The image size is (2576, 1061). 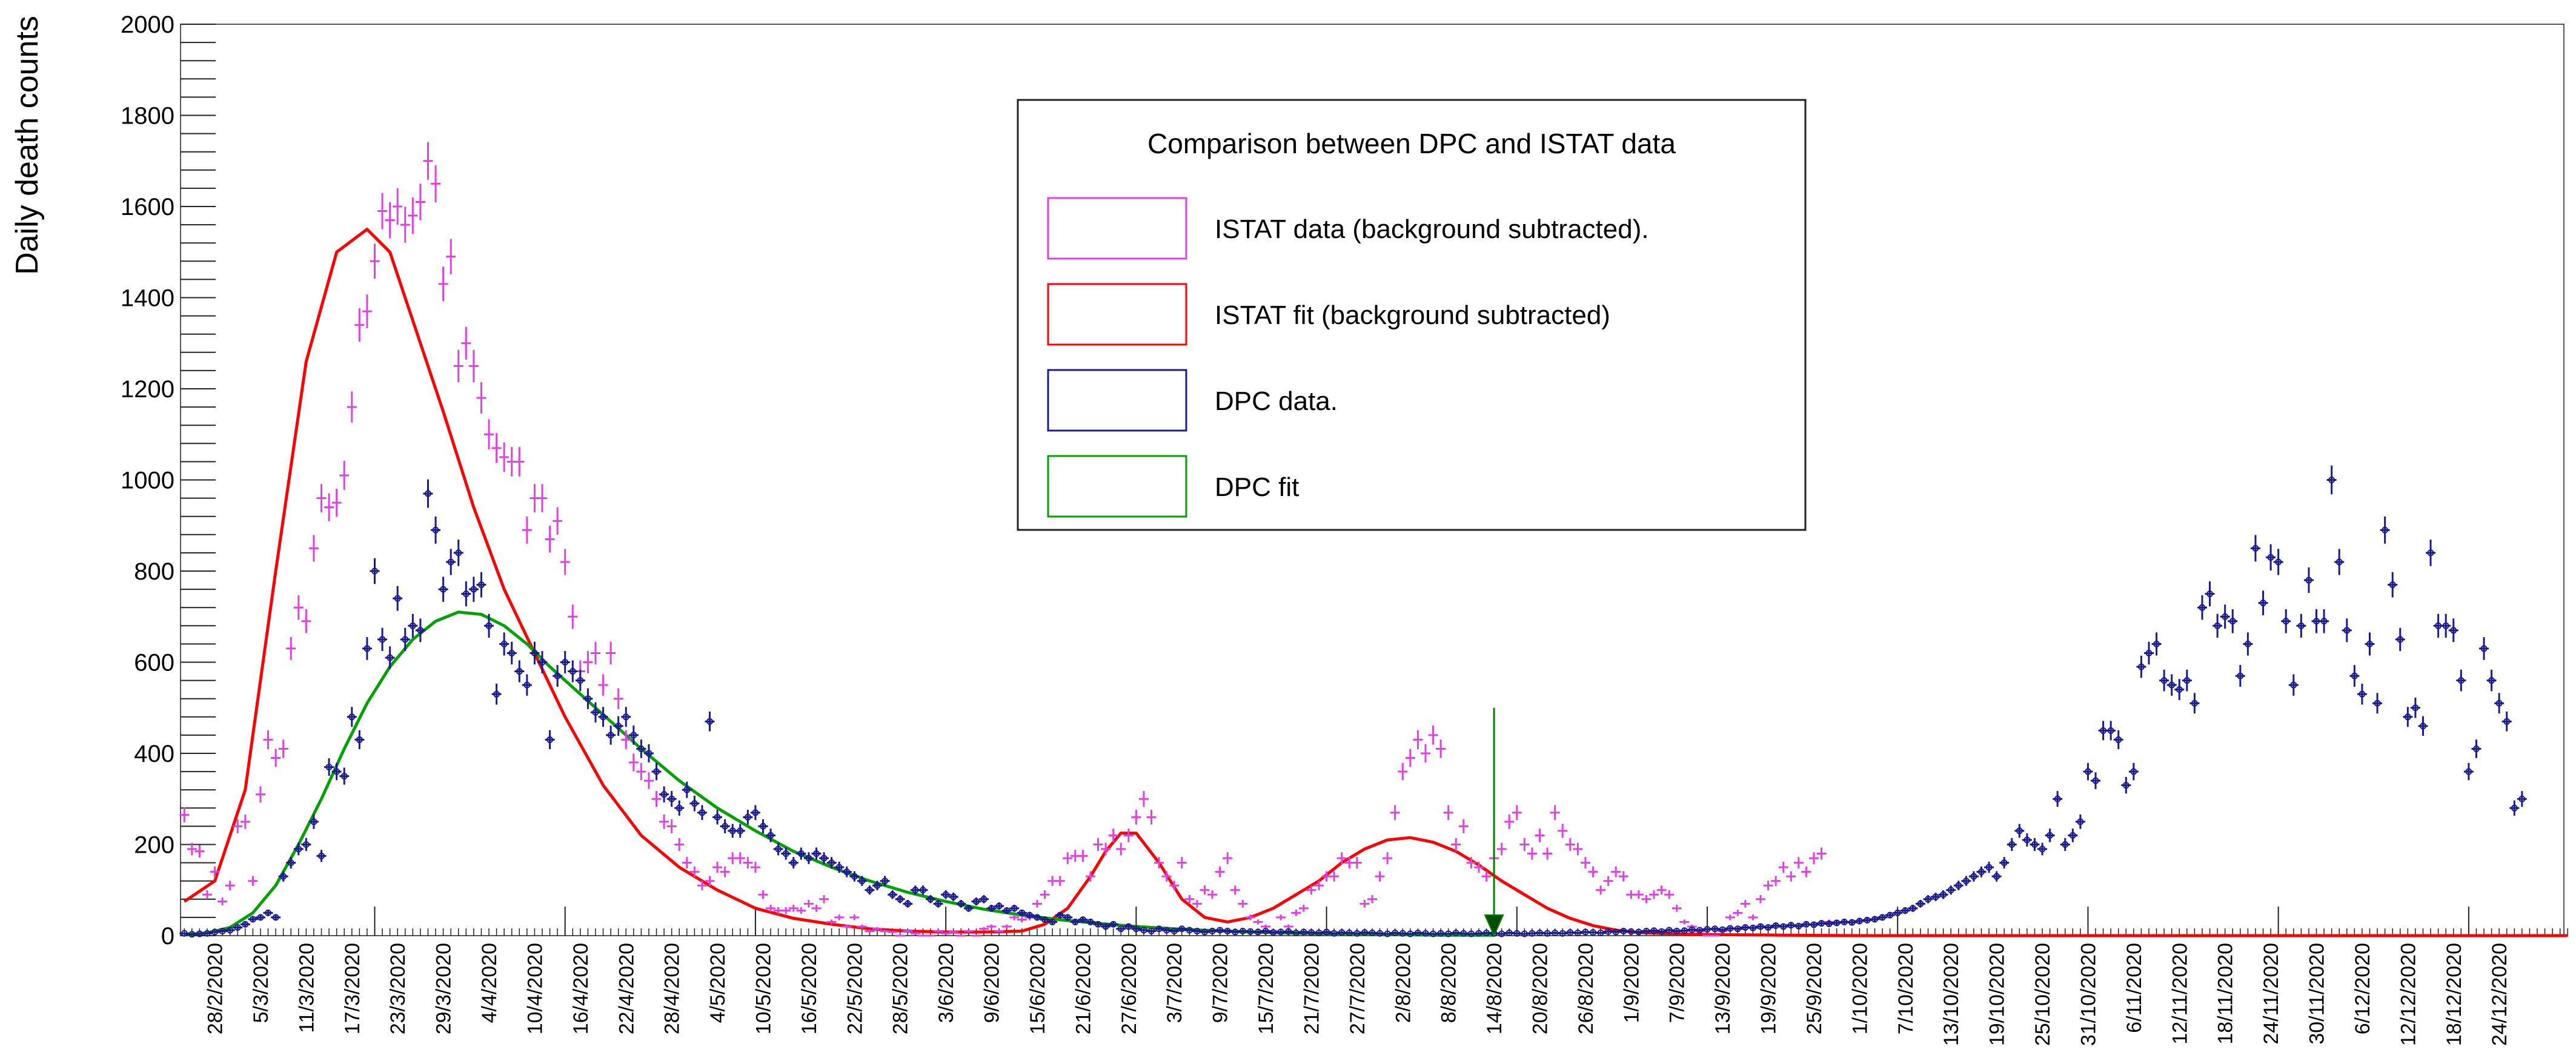 I want to click on y-tick-label: 600, so click(x=154, y=663).